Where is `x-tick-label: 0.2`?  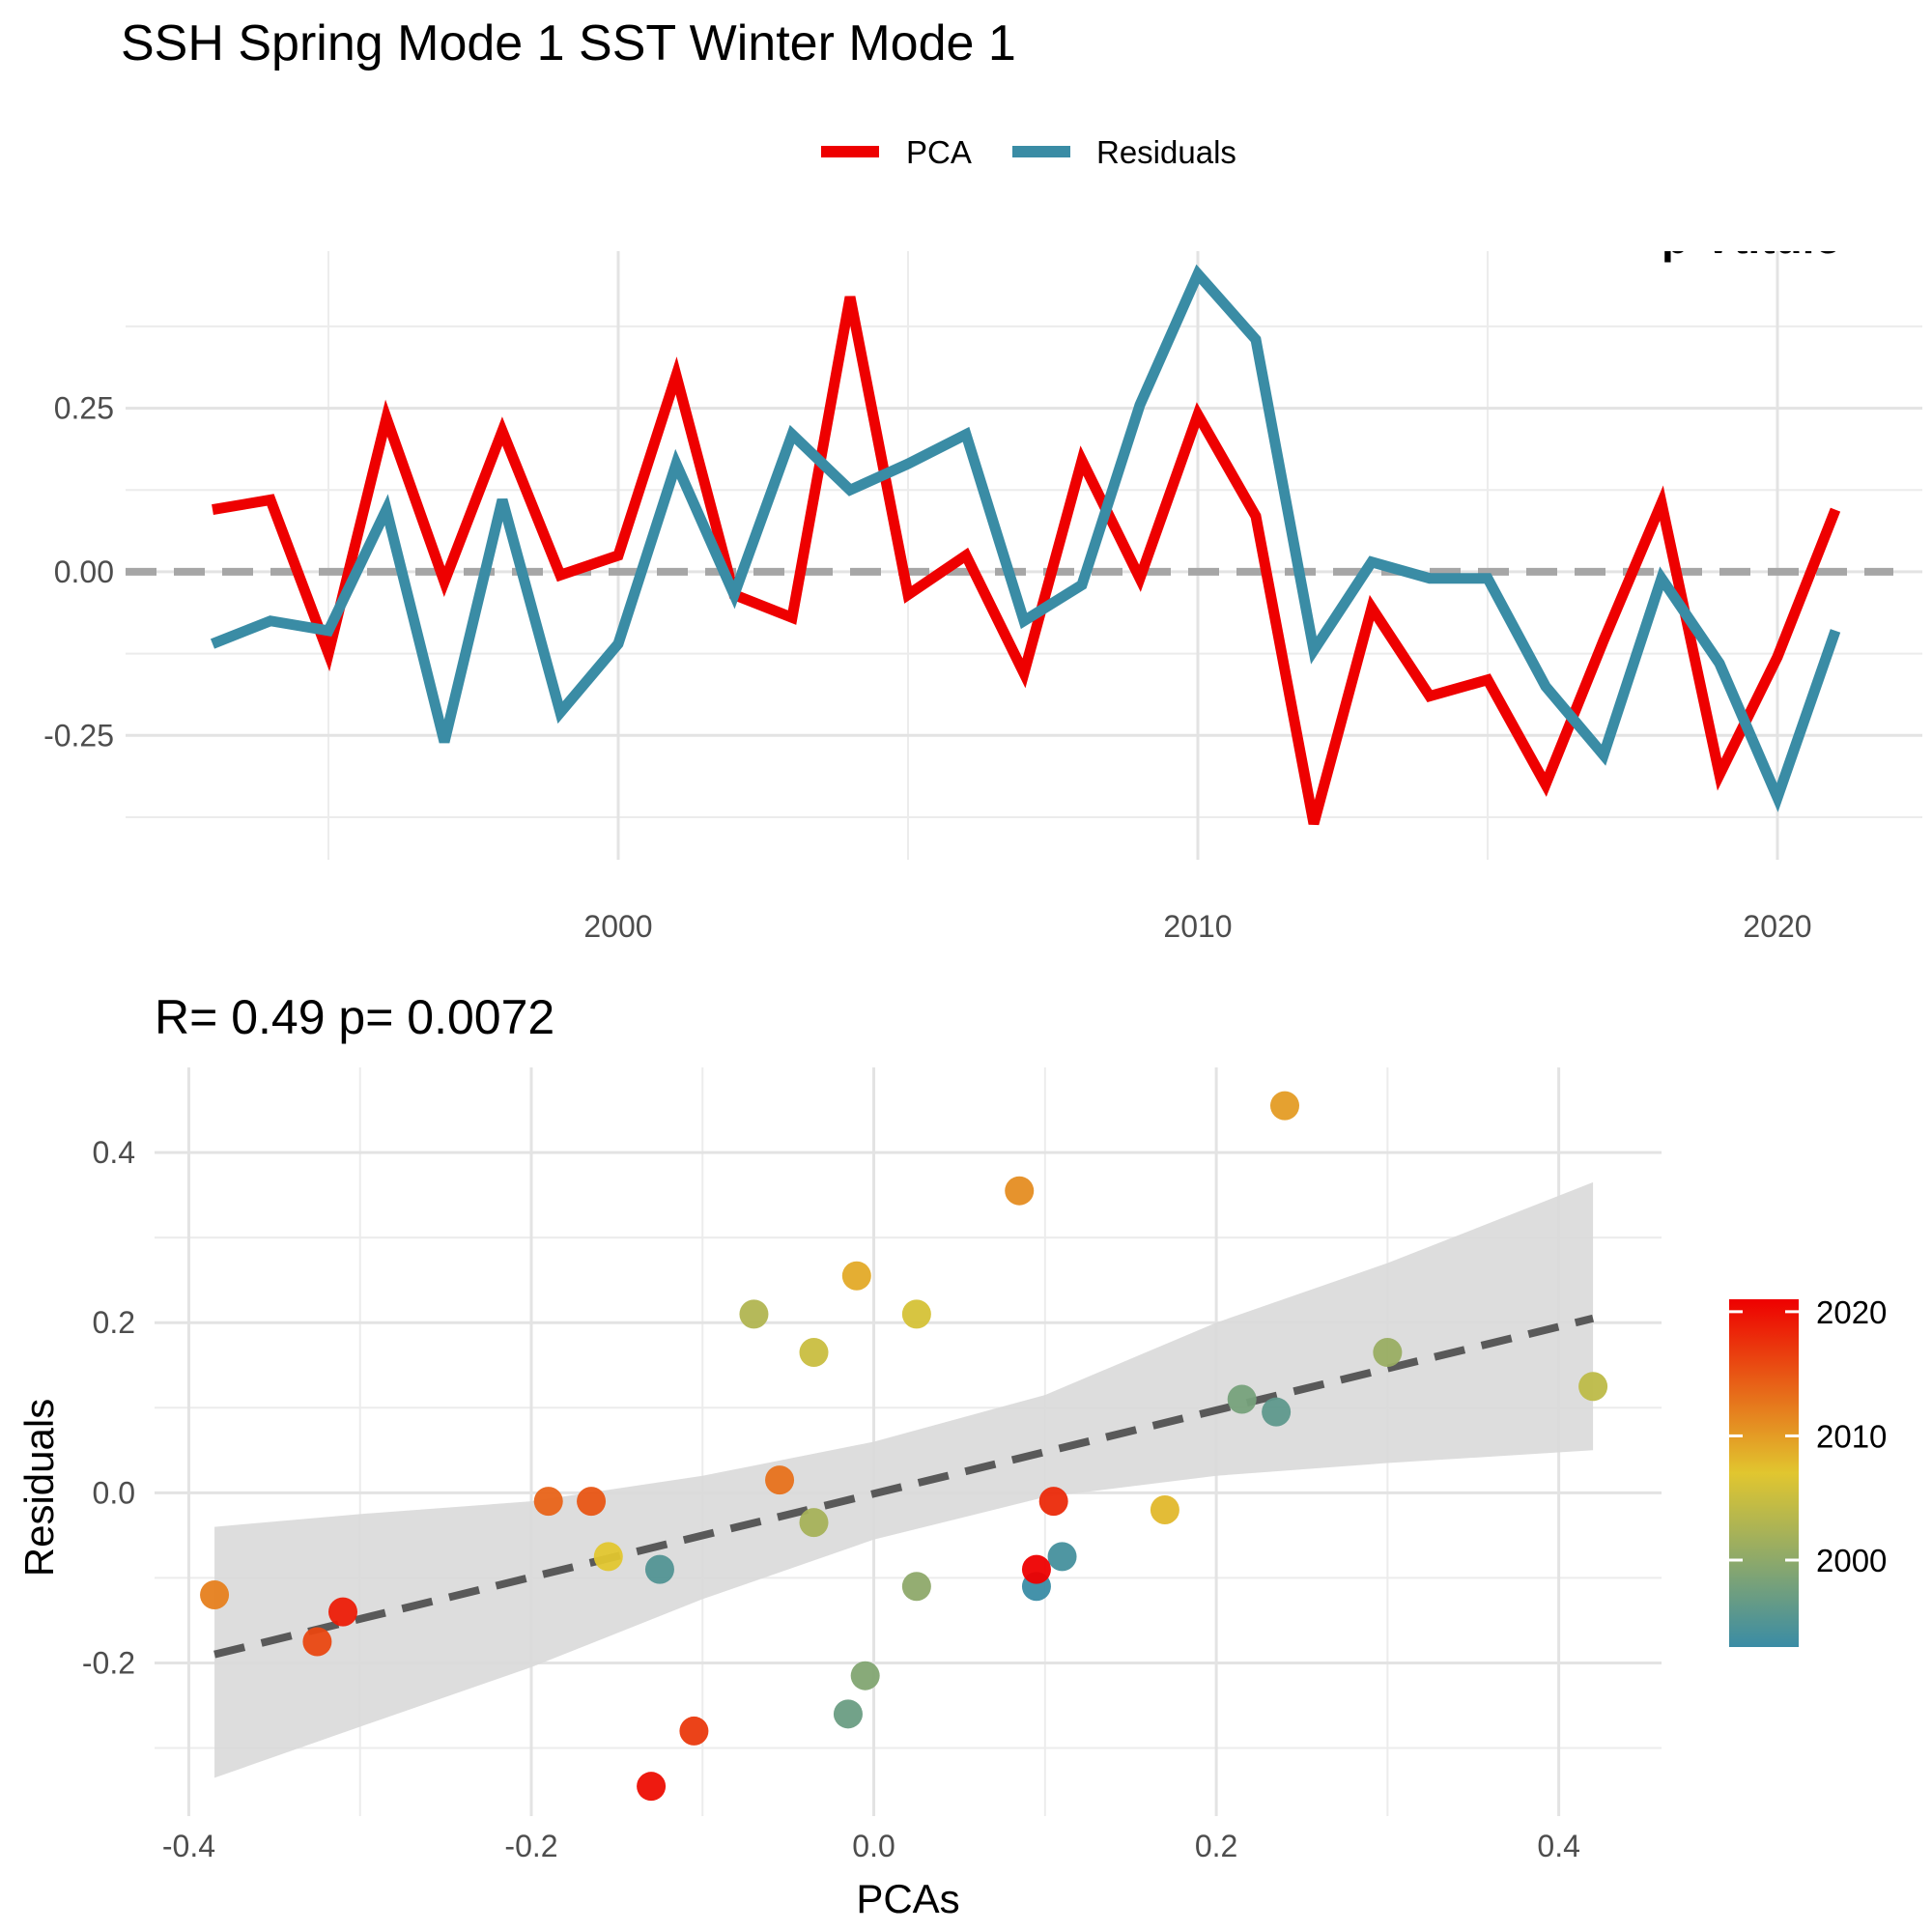 x-tick-label: 0.2 is located at coordinates (1216, 1846).